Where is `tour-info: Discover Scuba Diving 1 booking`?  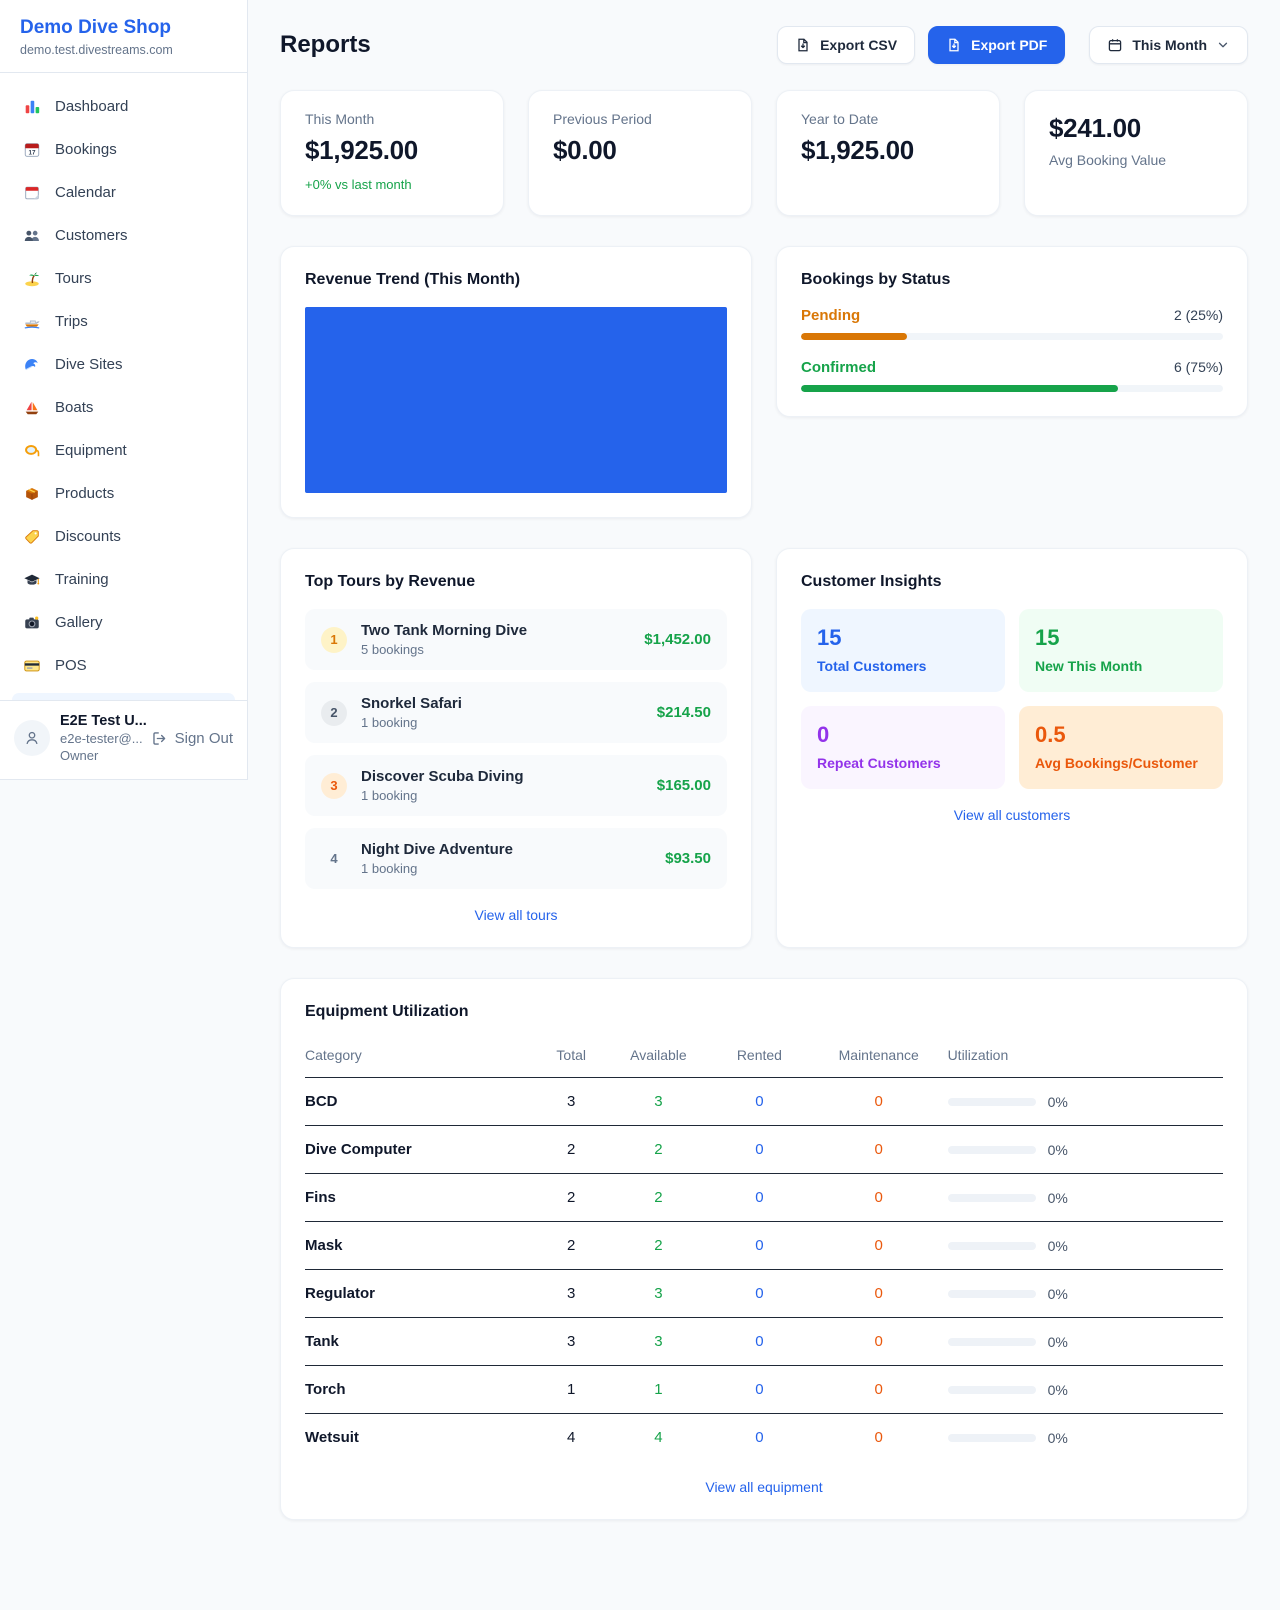
tour-info: Discover Scuba Diving 1 booking is located at coordinates (442, 785).